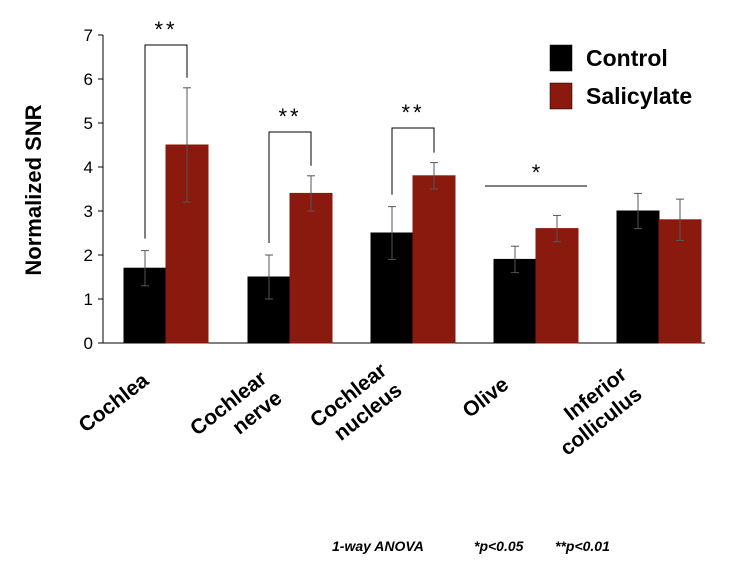 Image resolution: width=732 pixels, height=565 pixels. Describe the element at coordinates (88, 35) in the screenshot. I see `y-tick-label: 7` at that location.